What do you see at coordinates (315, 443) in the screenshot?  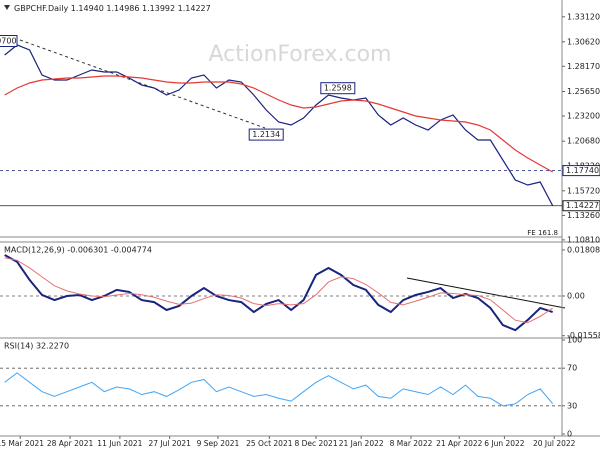 I see `x-tick-label: 8 Dec 2021` at bounding box center [315, 443].